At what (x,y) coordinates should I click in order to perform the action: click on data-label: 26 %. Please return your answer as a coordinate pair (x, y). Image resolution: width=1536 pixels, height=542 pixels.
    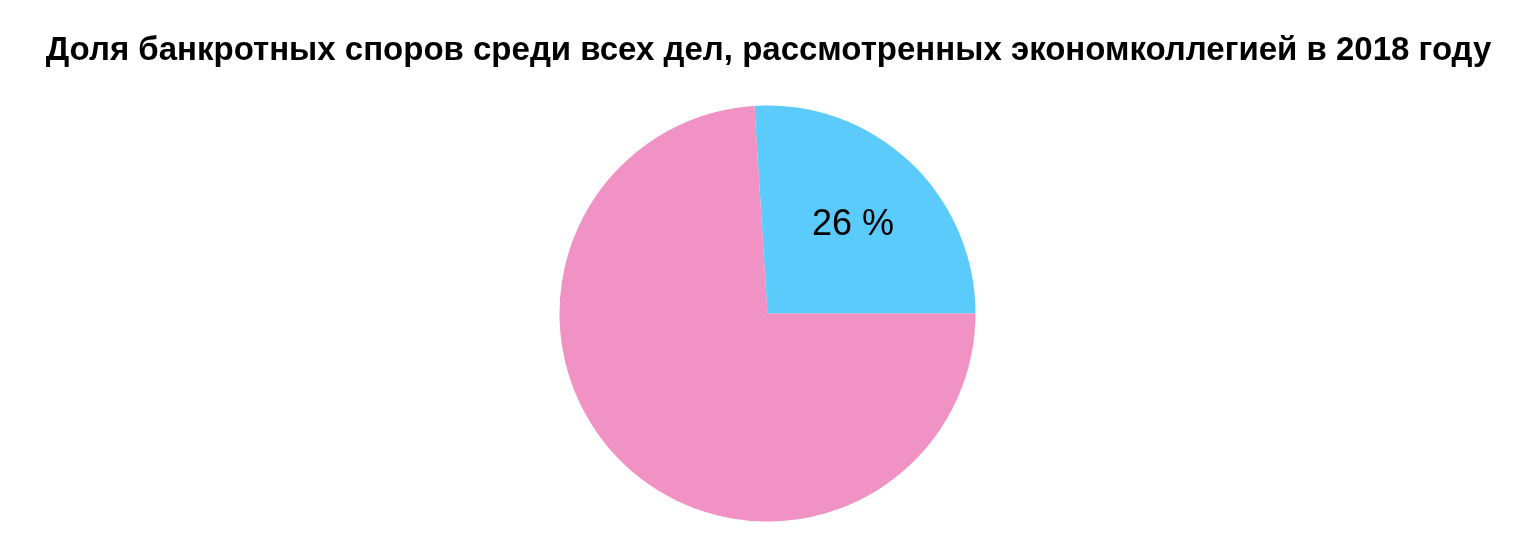
    Looking at the image, I should click on (852, 223).